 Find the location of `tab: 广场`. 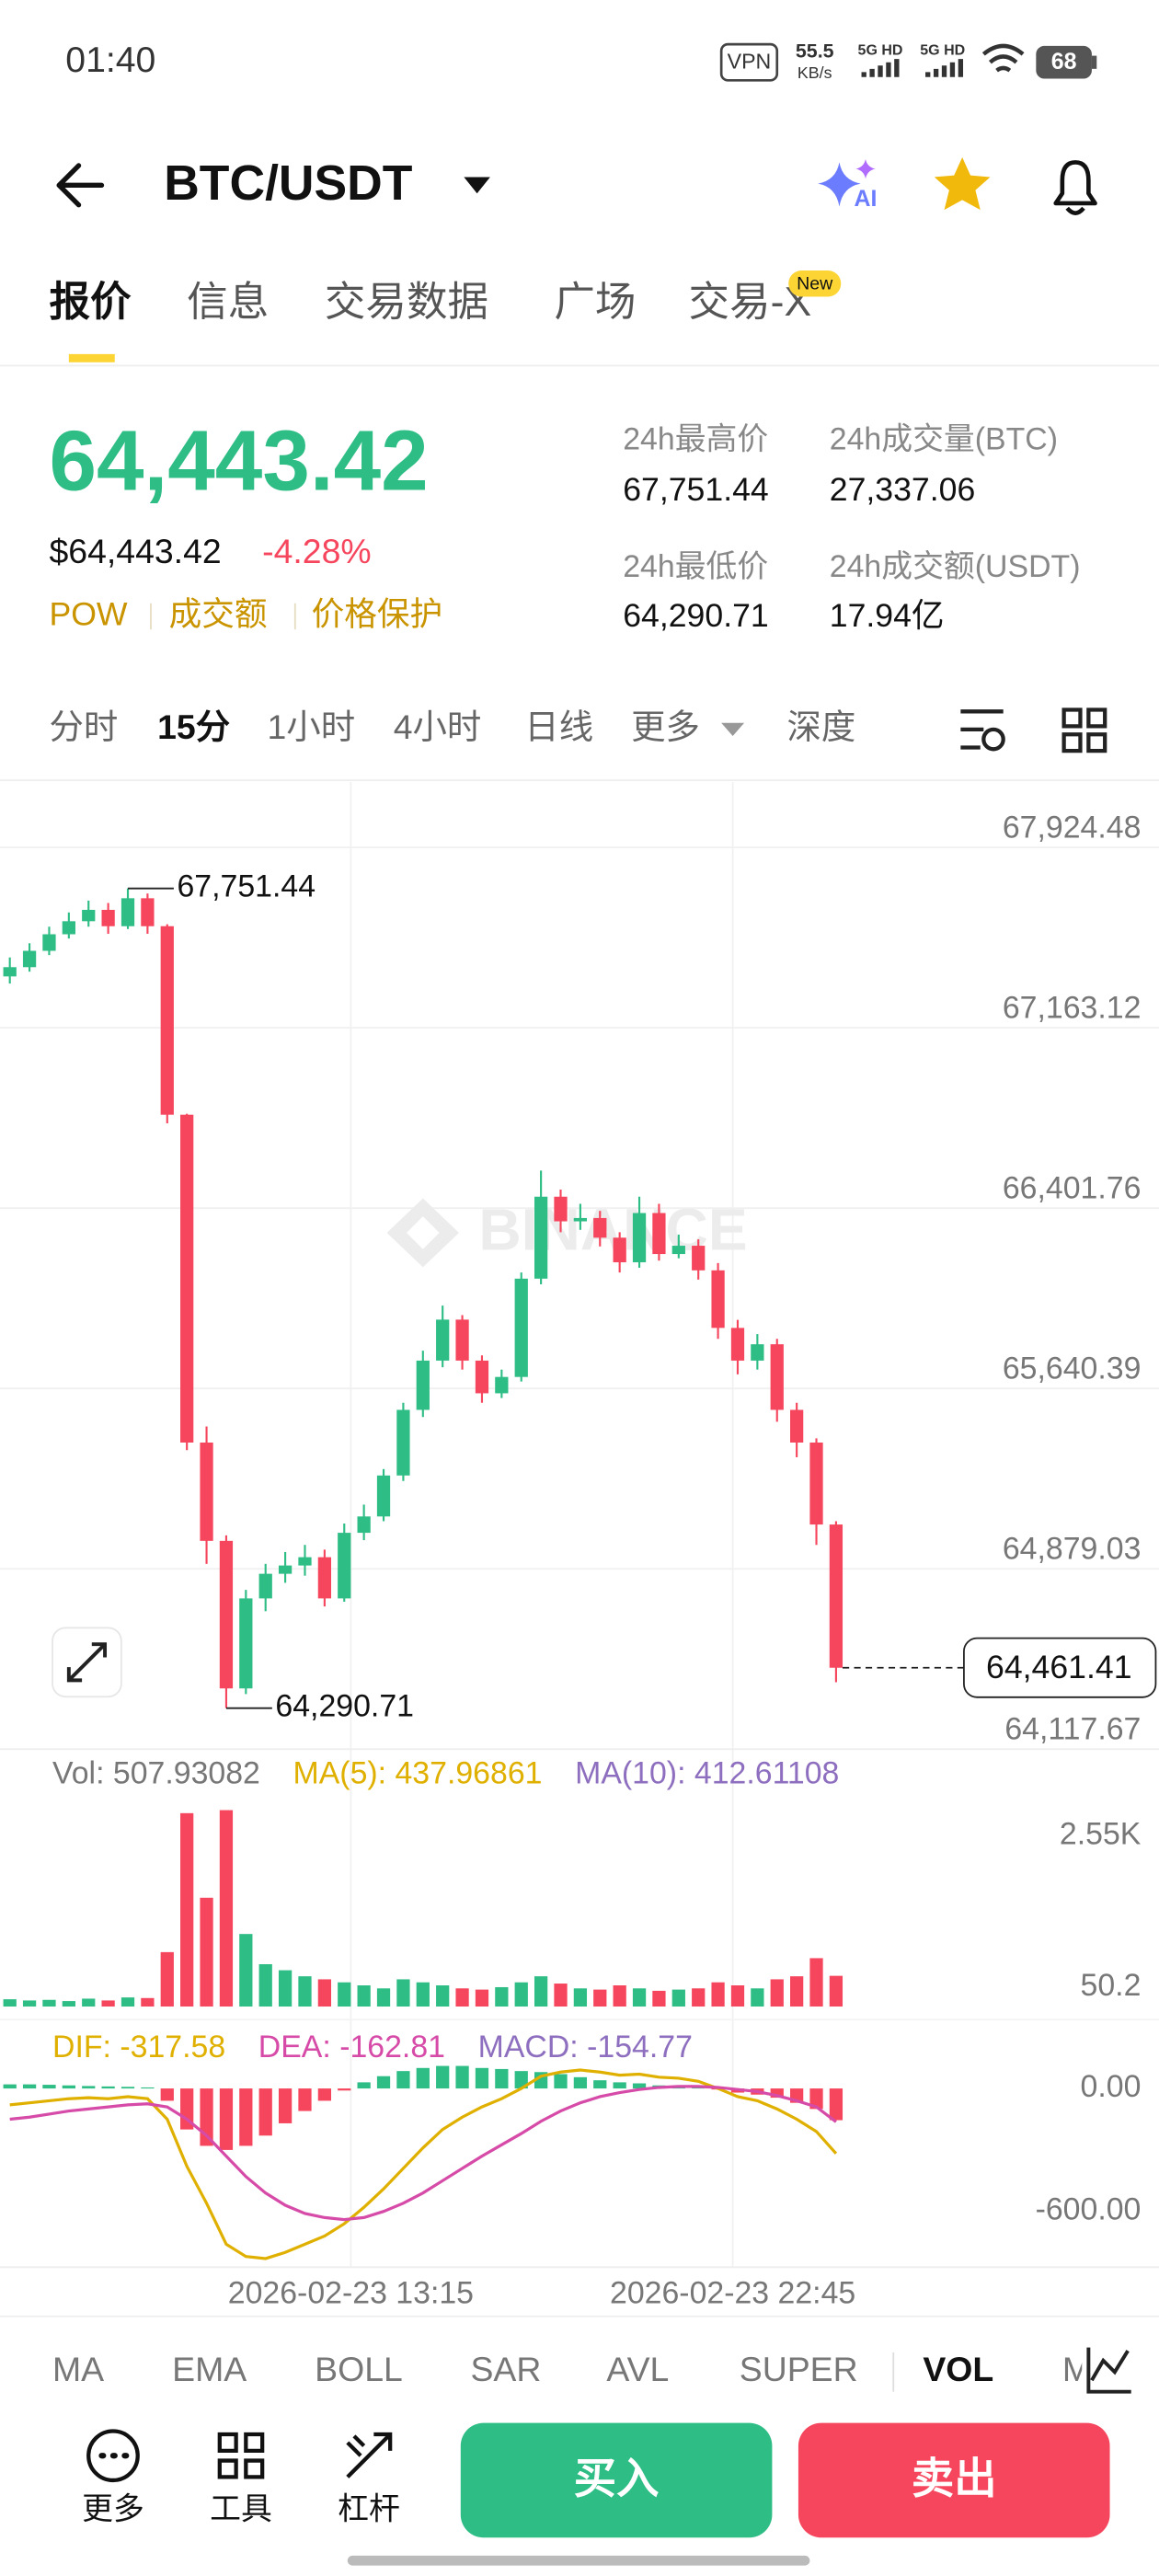

tab: 广场 is located at coordinates (595, 302).